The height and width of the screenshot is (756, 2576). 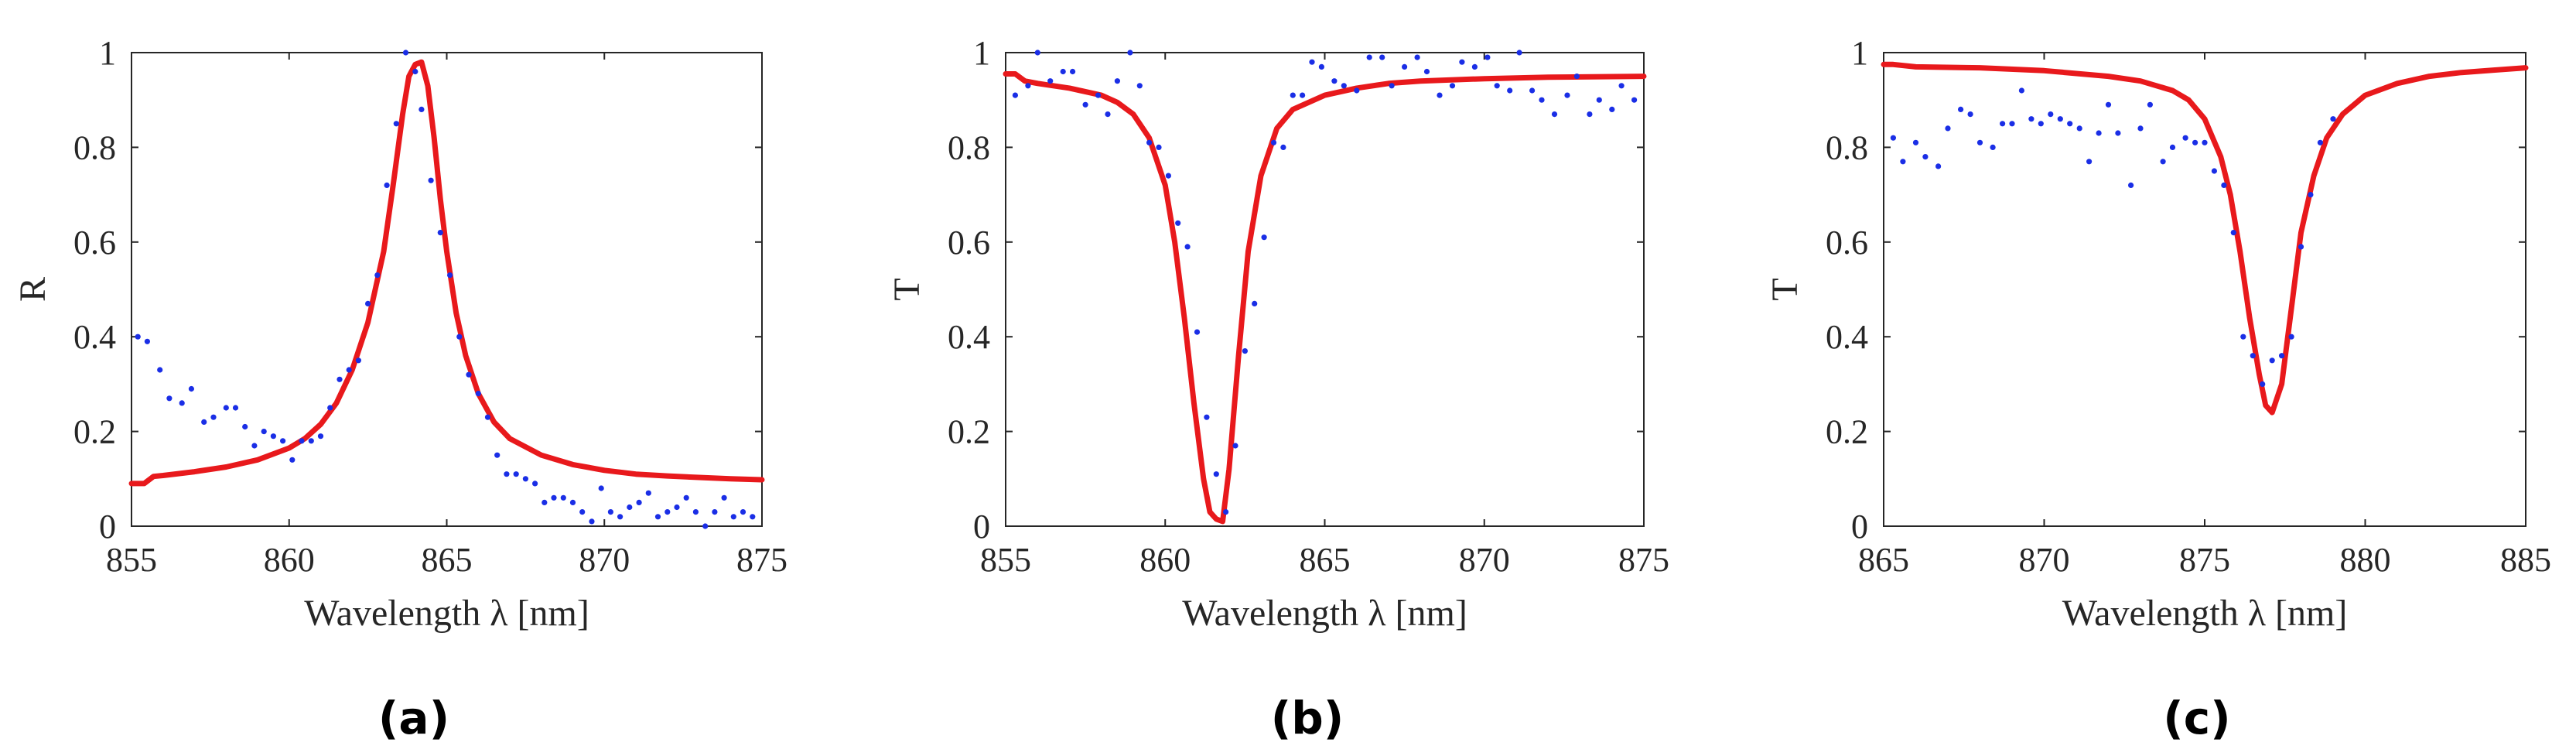 I want to click on y-tick-label: 0.2, so click(x=969, y=432).